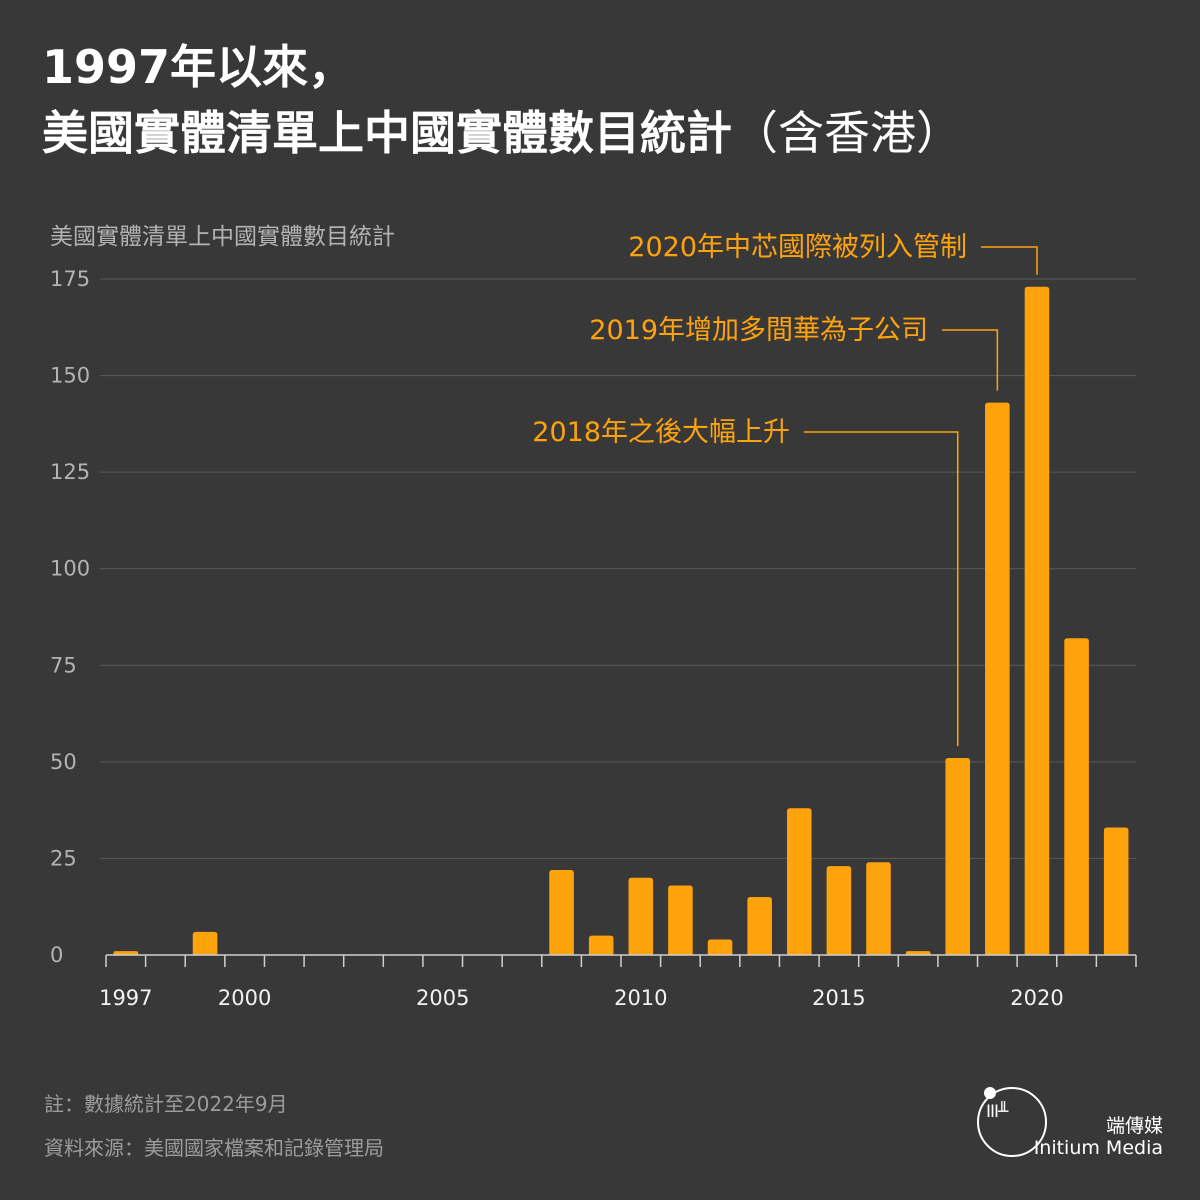 Image resolution: width=1200 pixels, height=1200 pixels. What do you see at coordinates (1076, 796) in the screenshot?
I see `bar-2021` at bounding box center [1076, 796].